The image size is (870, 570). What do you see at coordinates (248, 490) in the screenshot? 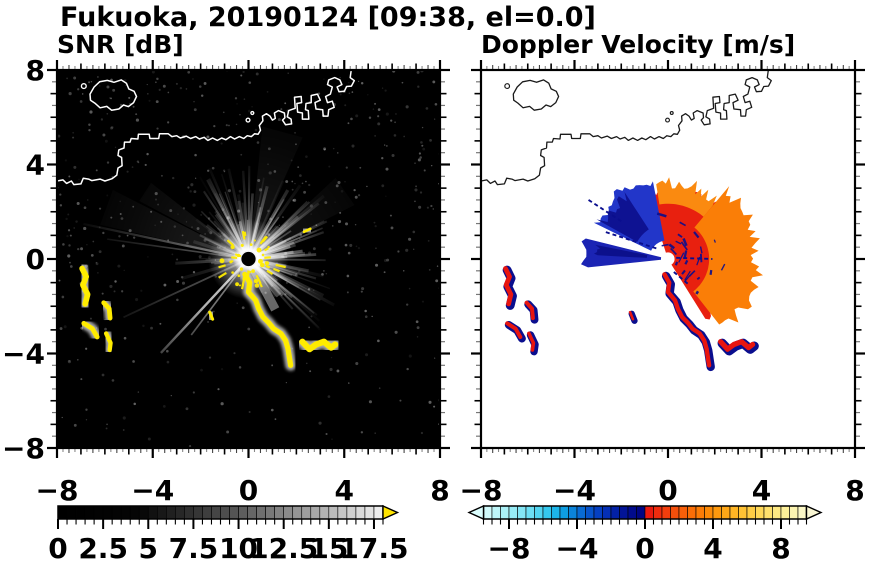
I see `snr-x-tick-label: 0` at bounding box center [248, 490].